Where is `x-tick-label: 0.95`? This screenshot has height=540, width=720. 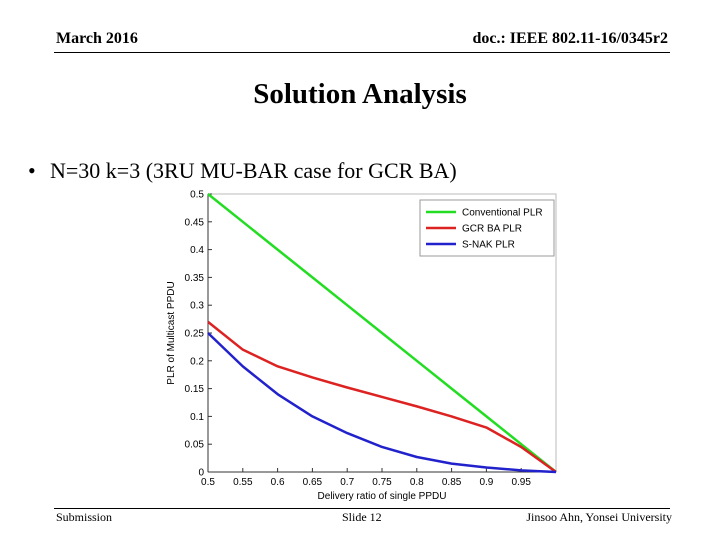 x-tick-label: 0.95 is located at coordinates (521, 482).